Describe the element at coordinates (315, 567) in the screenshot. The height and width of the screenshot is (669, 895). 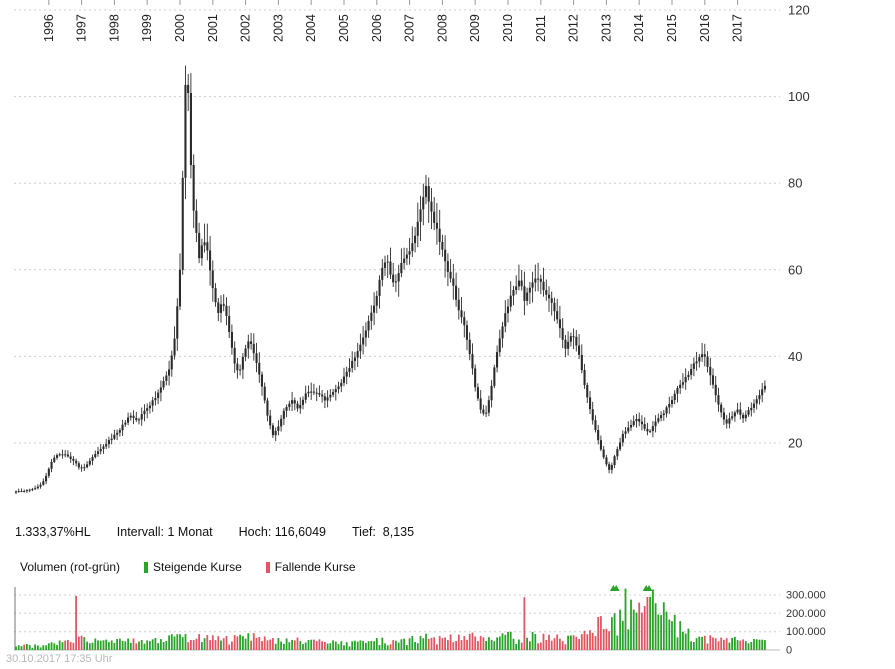
I see `falling-label: Fallende Kurse` at that location.